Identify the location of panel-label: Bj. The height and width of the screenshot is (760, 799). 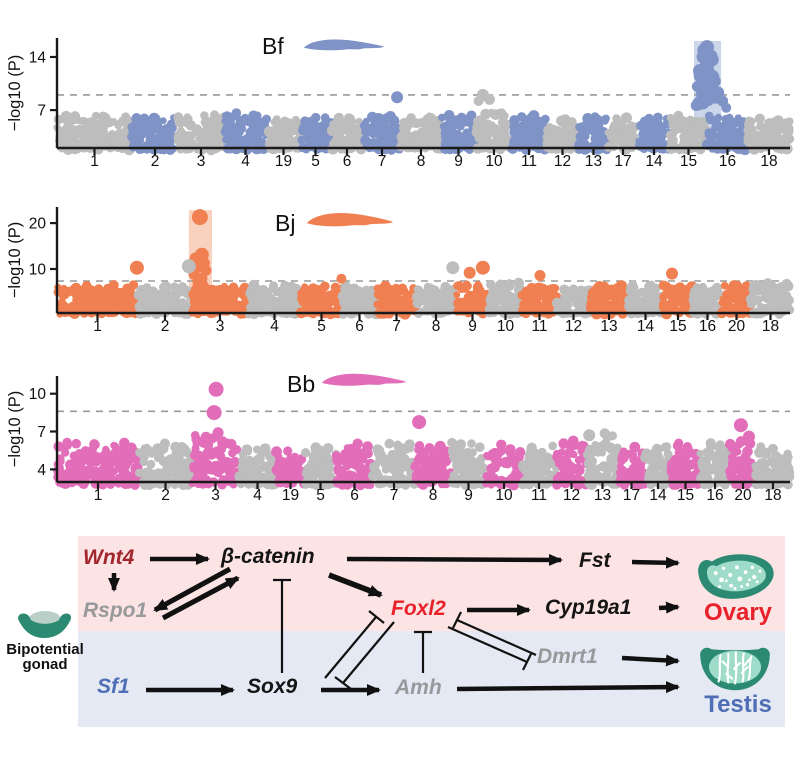
(285, 223).